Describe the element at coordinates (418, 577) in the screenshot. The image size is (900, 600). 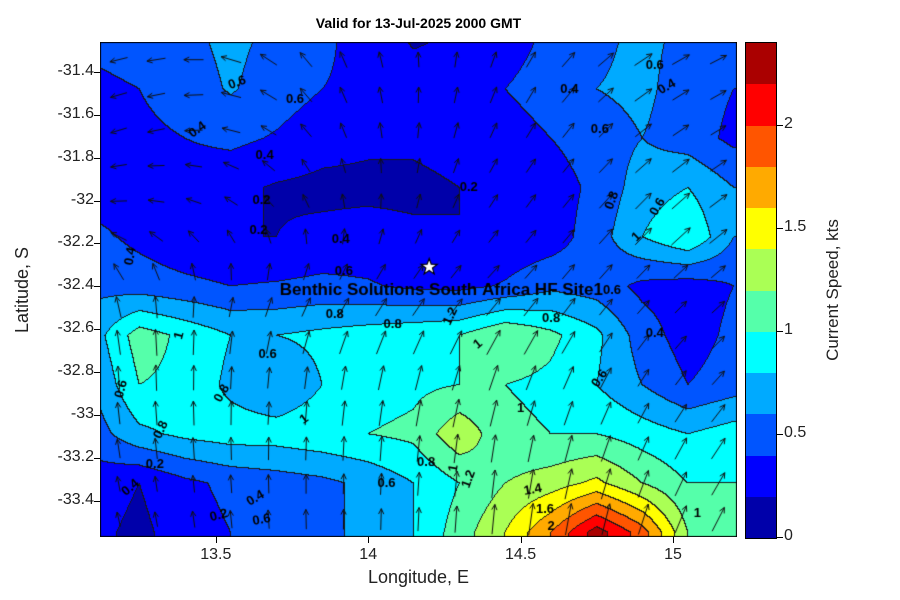
I see `x-axis-label: Longitude, E` at that location.